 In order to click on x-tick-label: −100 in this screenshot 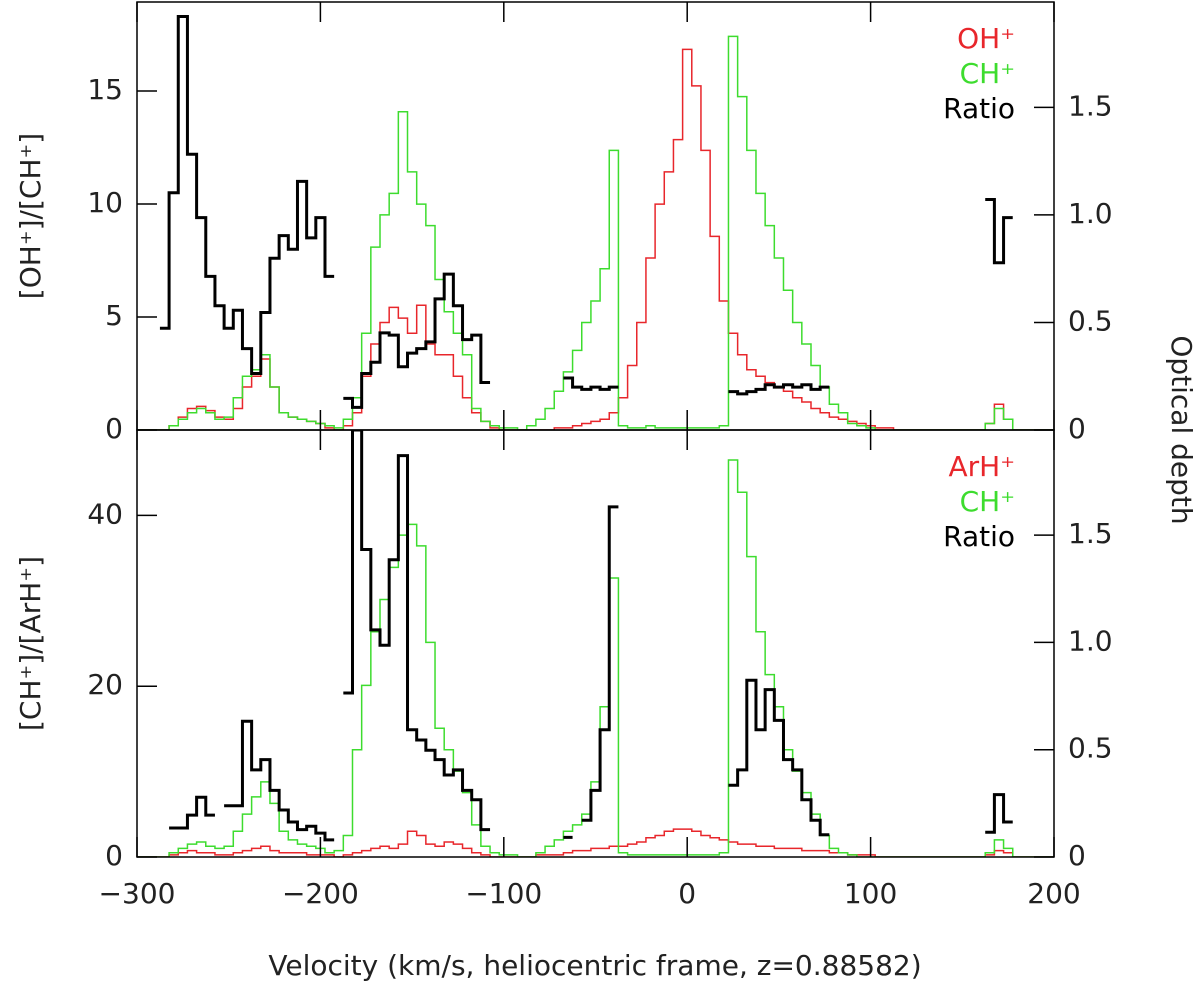, I will do `click(503, 893)`.